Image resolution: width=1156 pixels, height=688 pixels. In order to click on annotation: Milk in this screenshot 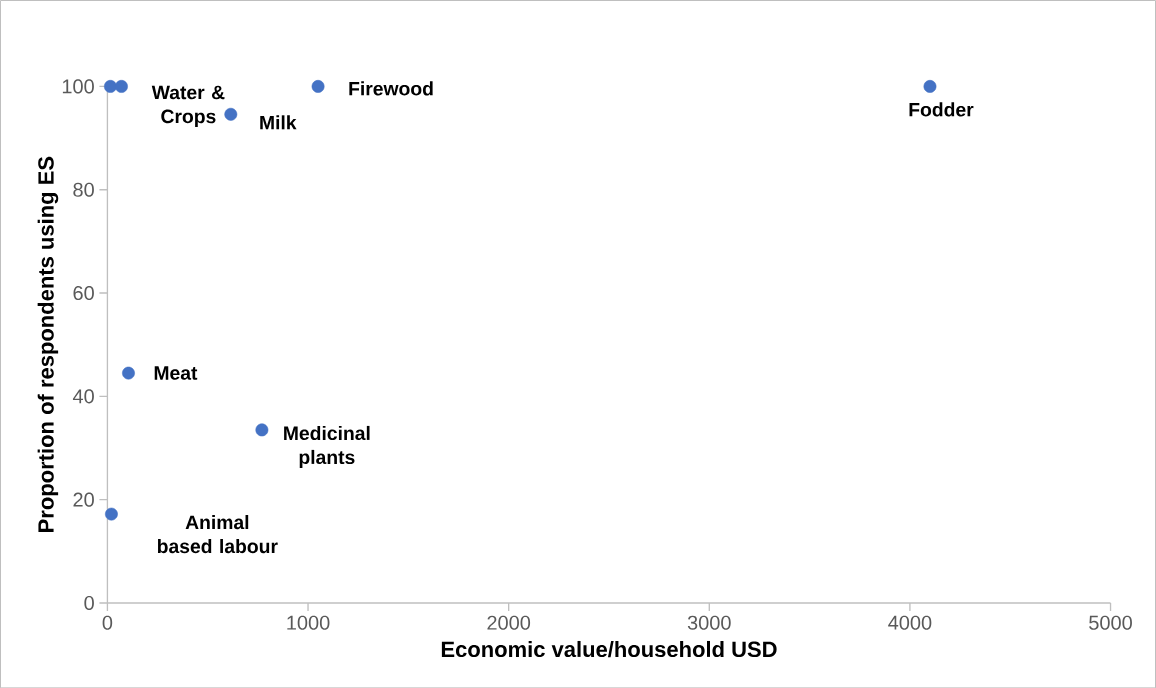, I will do `click(278, 122)`.